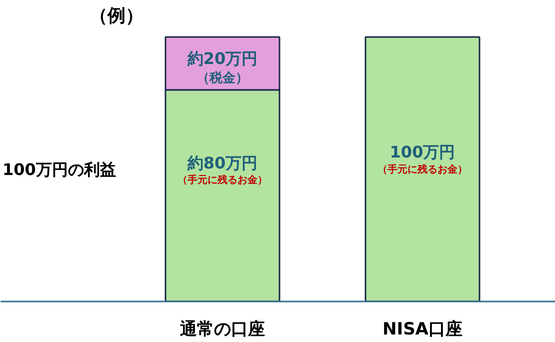  I want to click on annotation: （税金）, so click(222, 78).